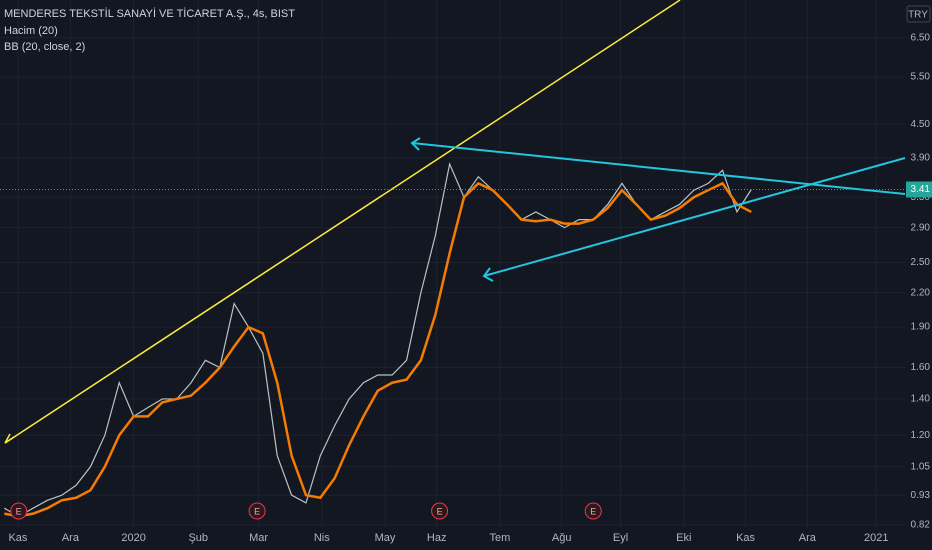 Image resolution: width=932 pixels, height=550 pixels. Describe the element at coordinates (31, 31) in the screenshot. I see `indicator-label: Hacim (20)` at that location.